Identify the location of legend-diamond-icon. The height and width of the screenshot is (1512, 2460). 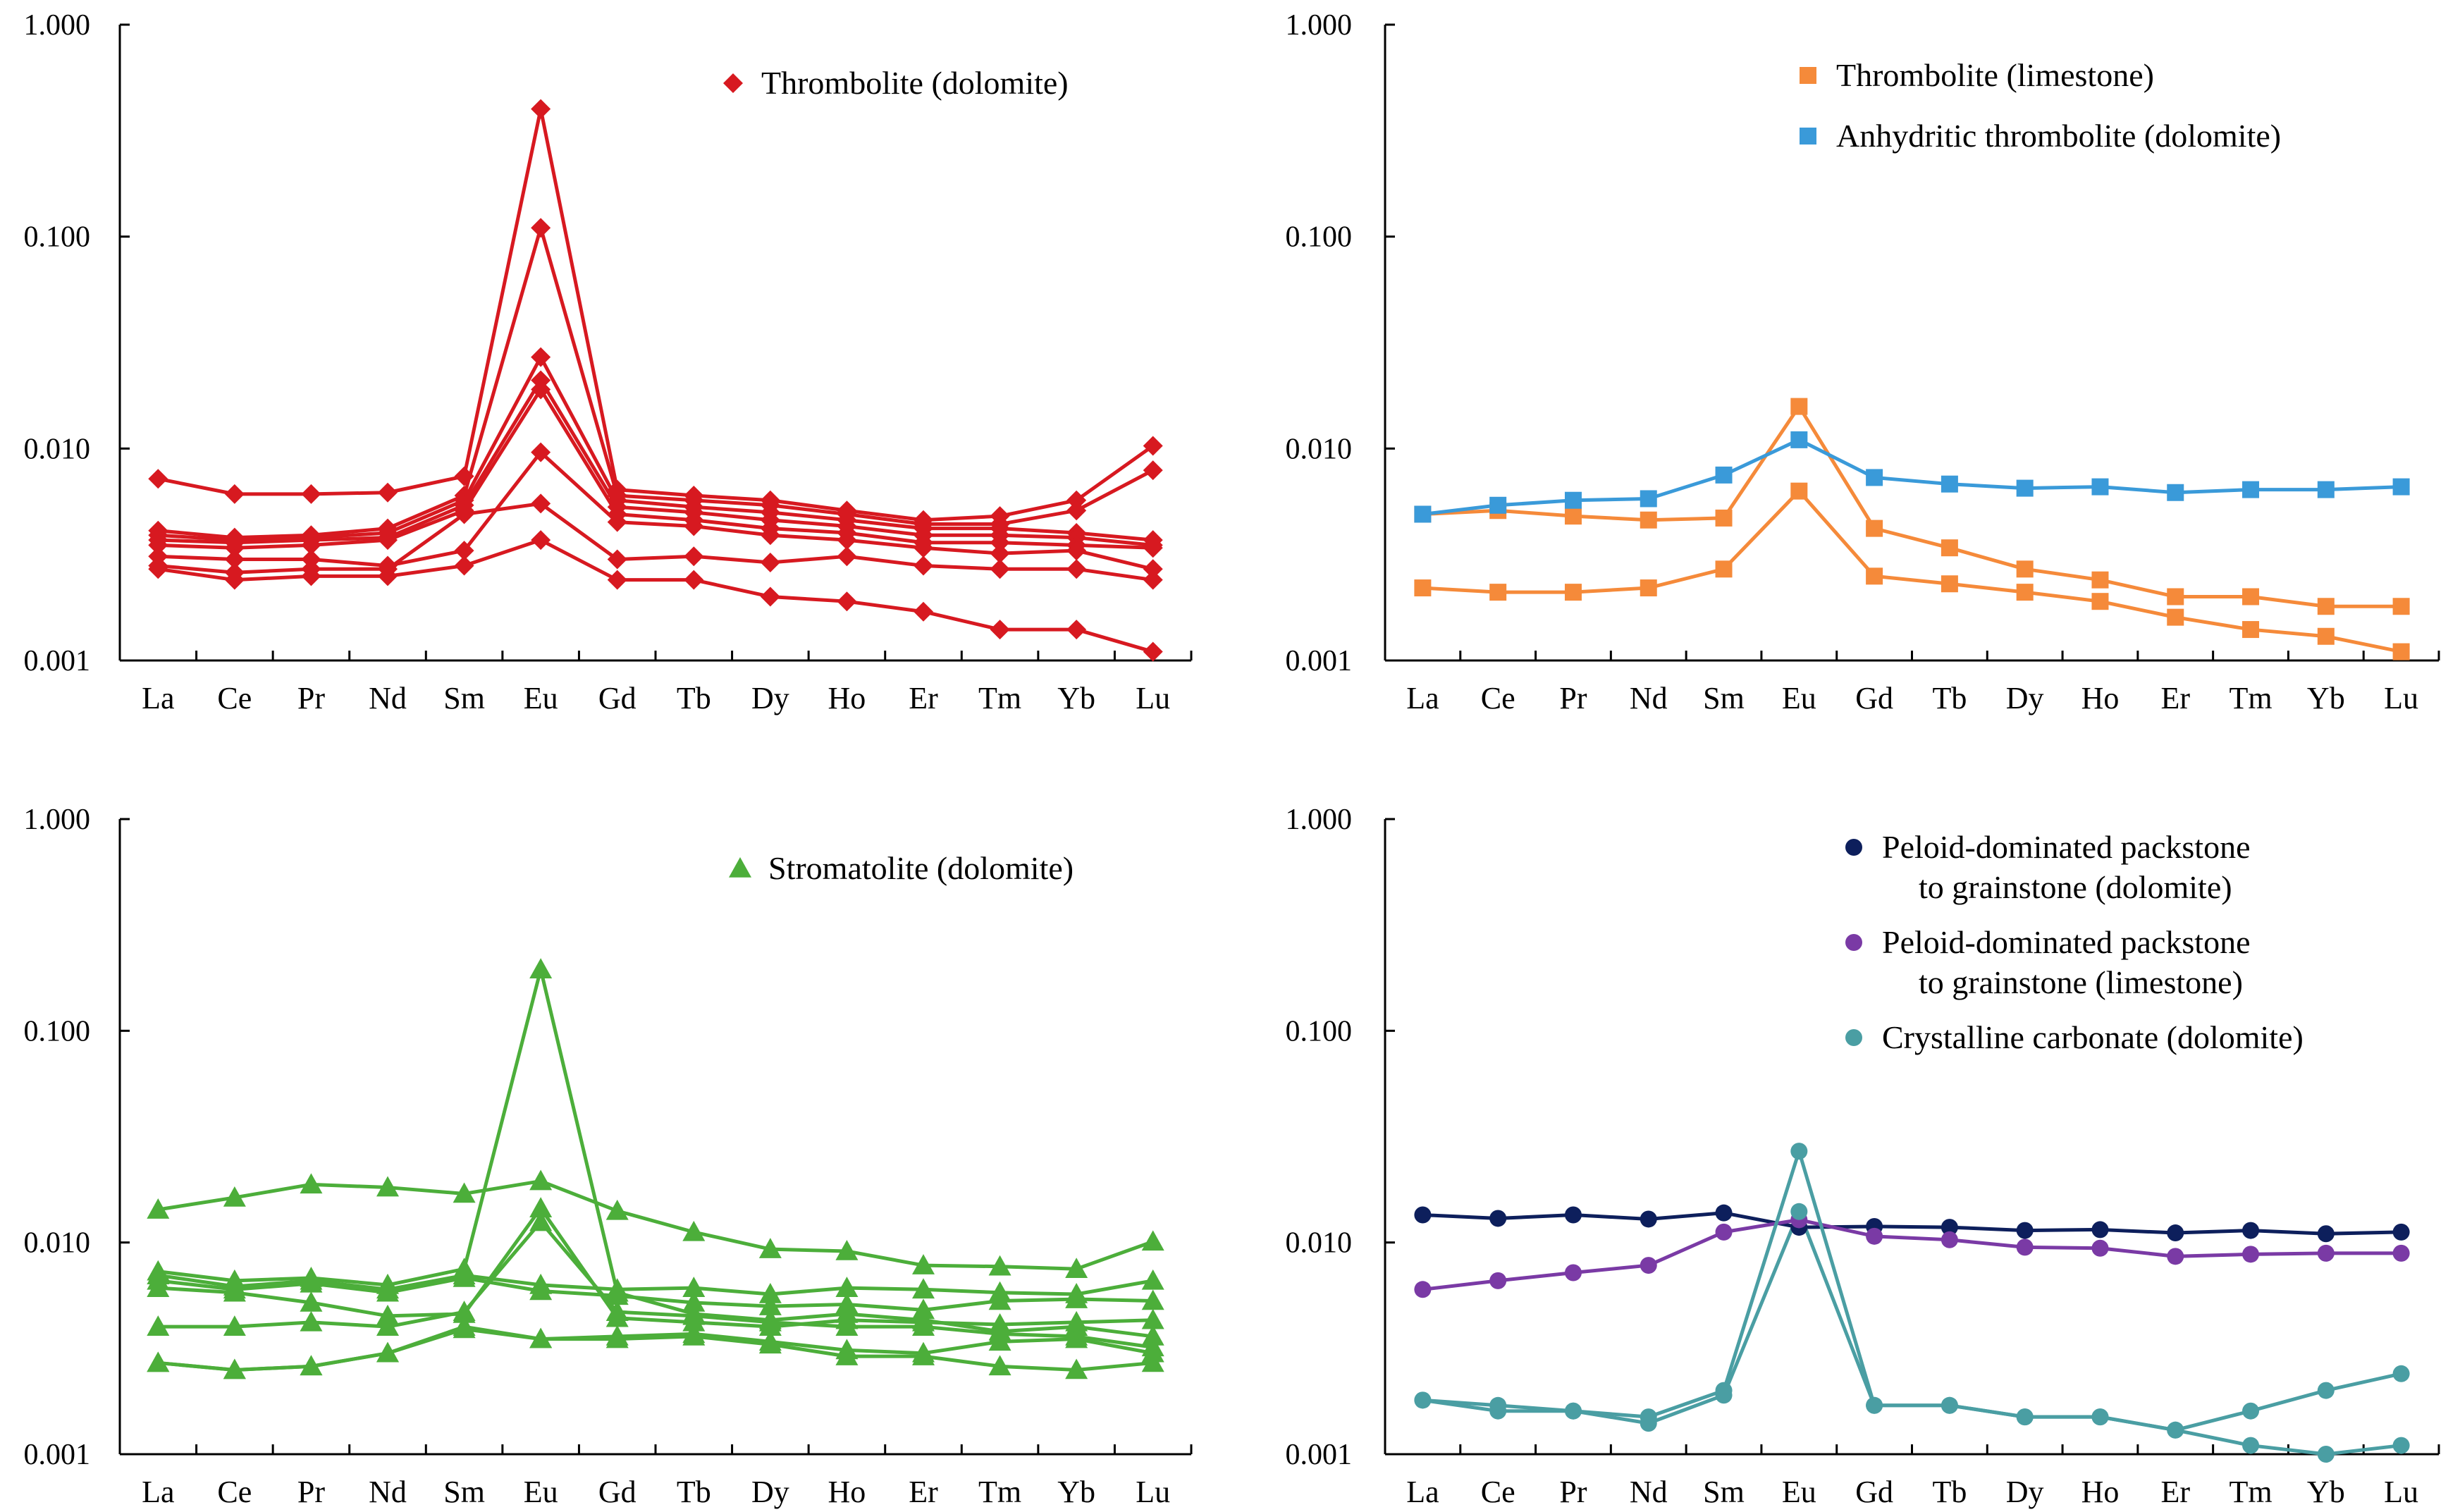
(733, 83).